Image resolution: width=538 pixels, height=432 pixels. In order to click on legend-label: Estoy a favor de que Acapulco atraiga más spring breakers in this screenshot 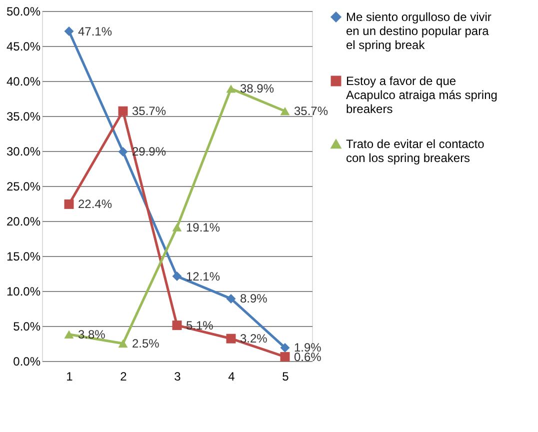, I will do `click(422, 95)`.